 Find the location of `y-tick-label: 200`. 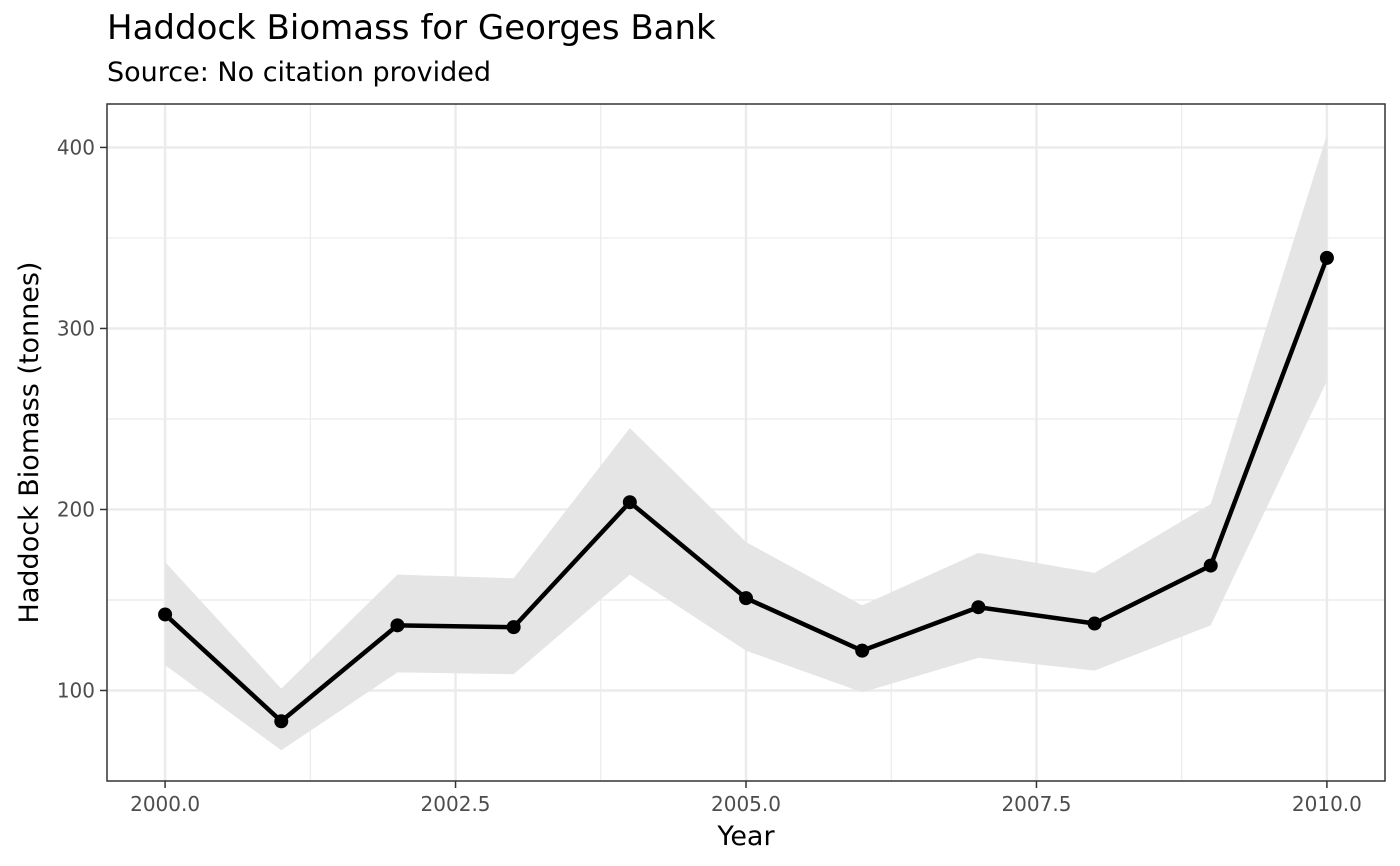

y-tick-label: 200 is located at coordinates (76, 509).